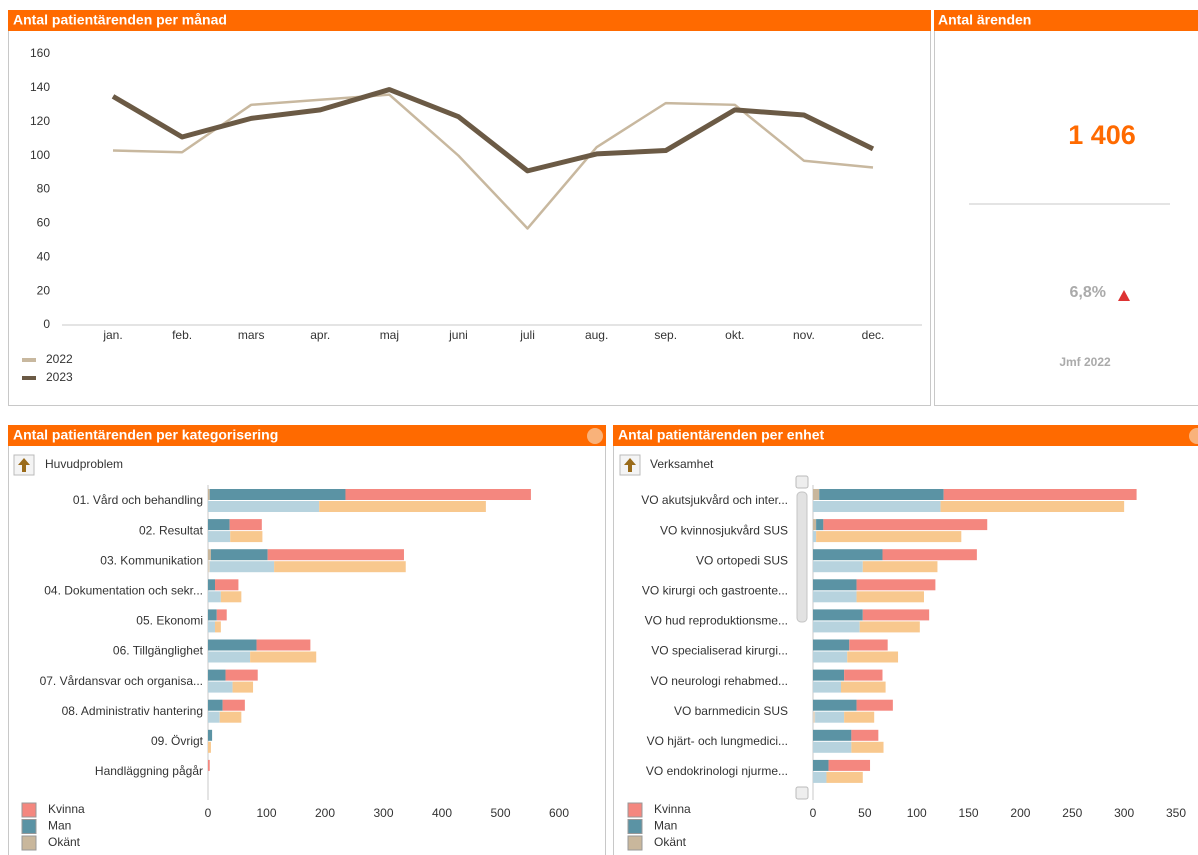 The image size is (1198, 855). What do you see at coordinates (182, 335) in the screenshot?
I see `x-tick-label: feb.` at bounding box center [182, 335].